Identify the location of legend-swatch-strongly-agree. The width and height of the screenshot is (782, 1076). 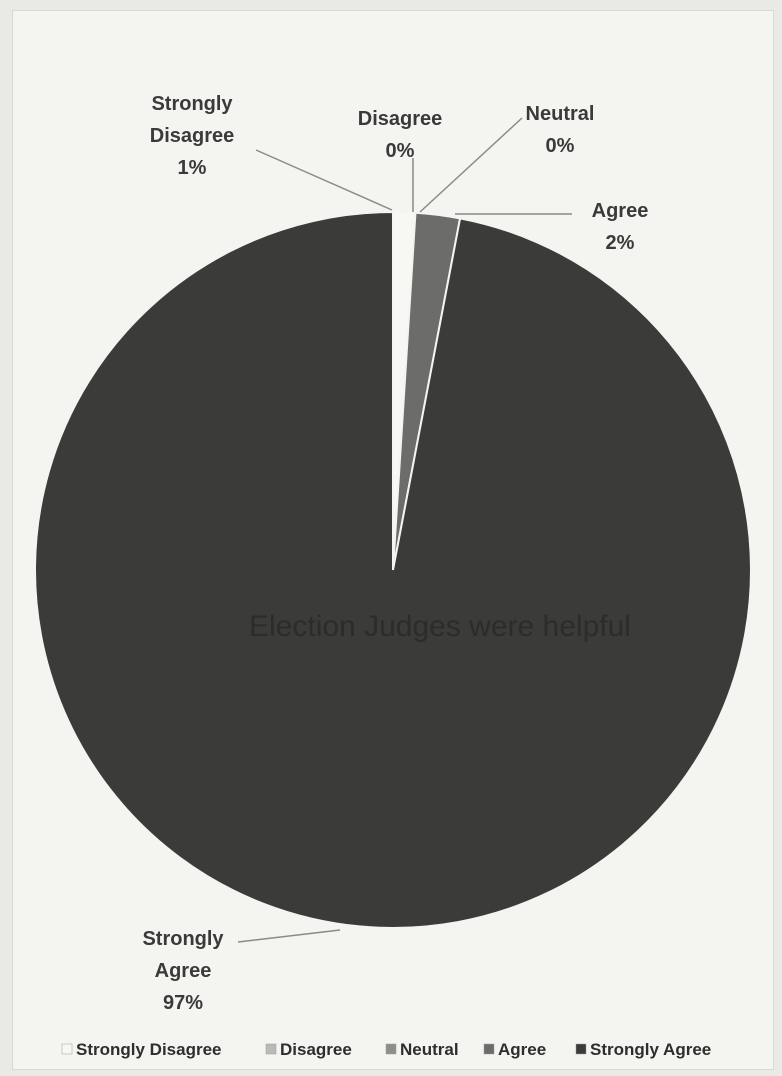
(581, 1049).